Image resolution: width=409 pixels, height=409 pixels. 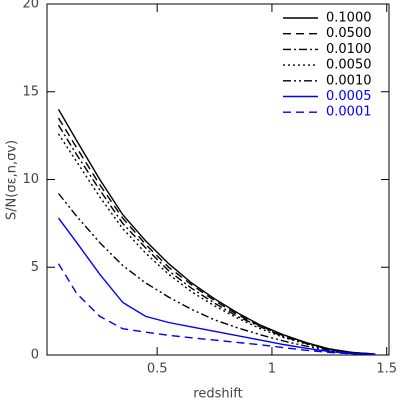 What do you see at coordinates (35, 355) in the screenshot?
I see `y-tick-label: 0` at bounding box center [35, 355].